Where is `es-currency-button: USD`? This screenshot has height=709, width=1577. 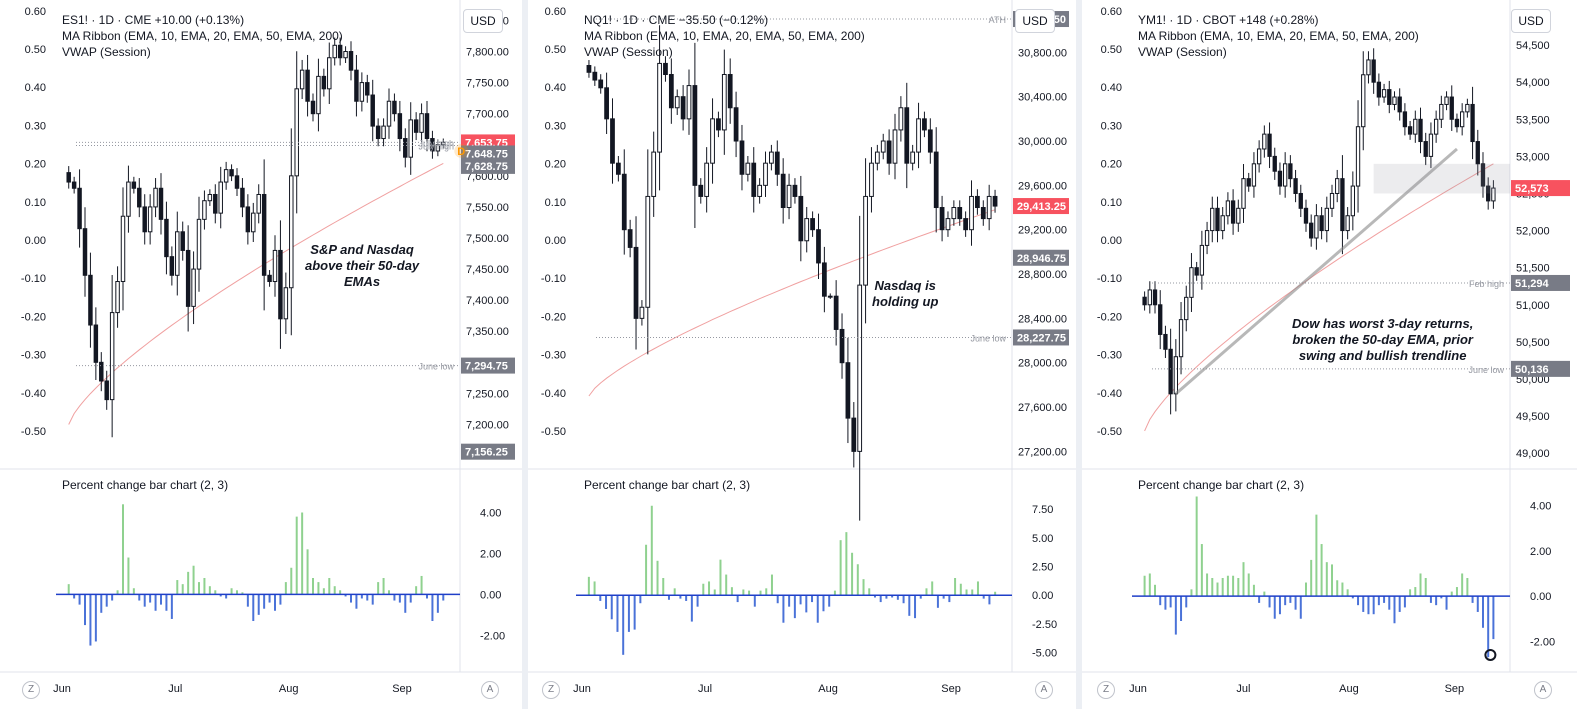
es-currency-button: USD is located at coordinates (483, 21).